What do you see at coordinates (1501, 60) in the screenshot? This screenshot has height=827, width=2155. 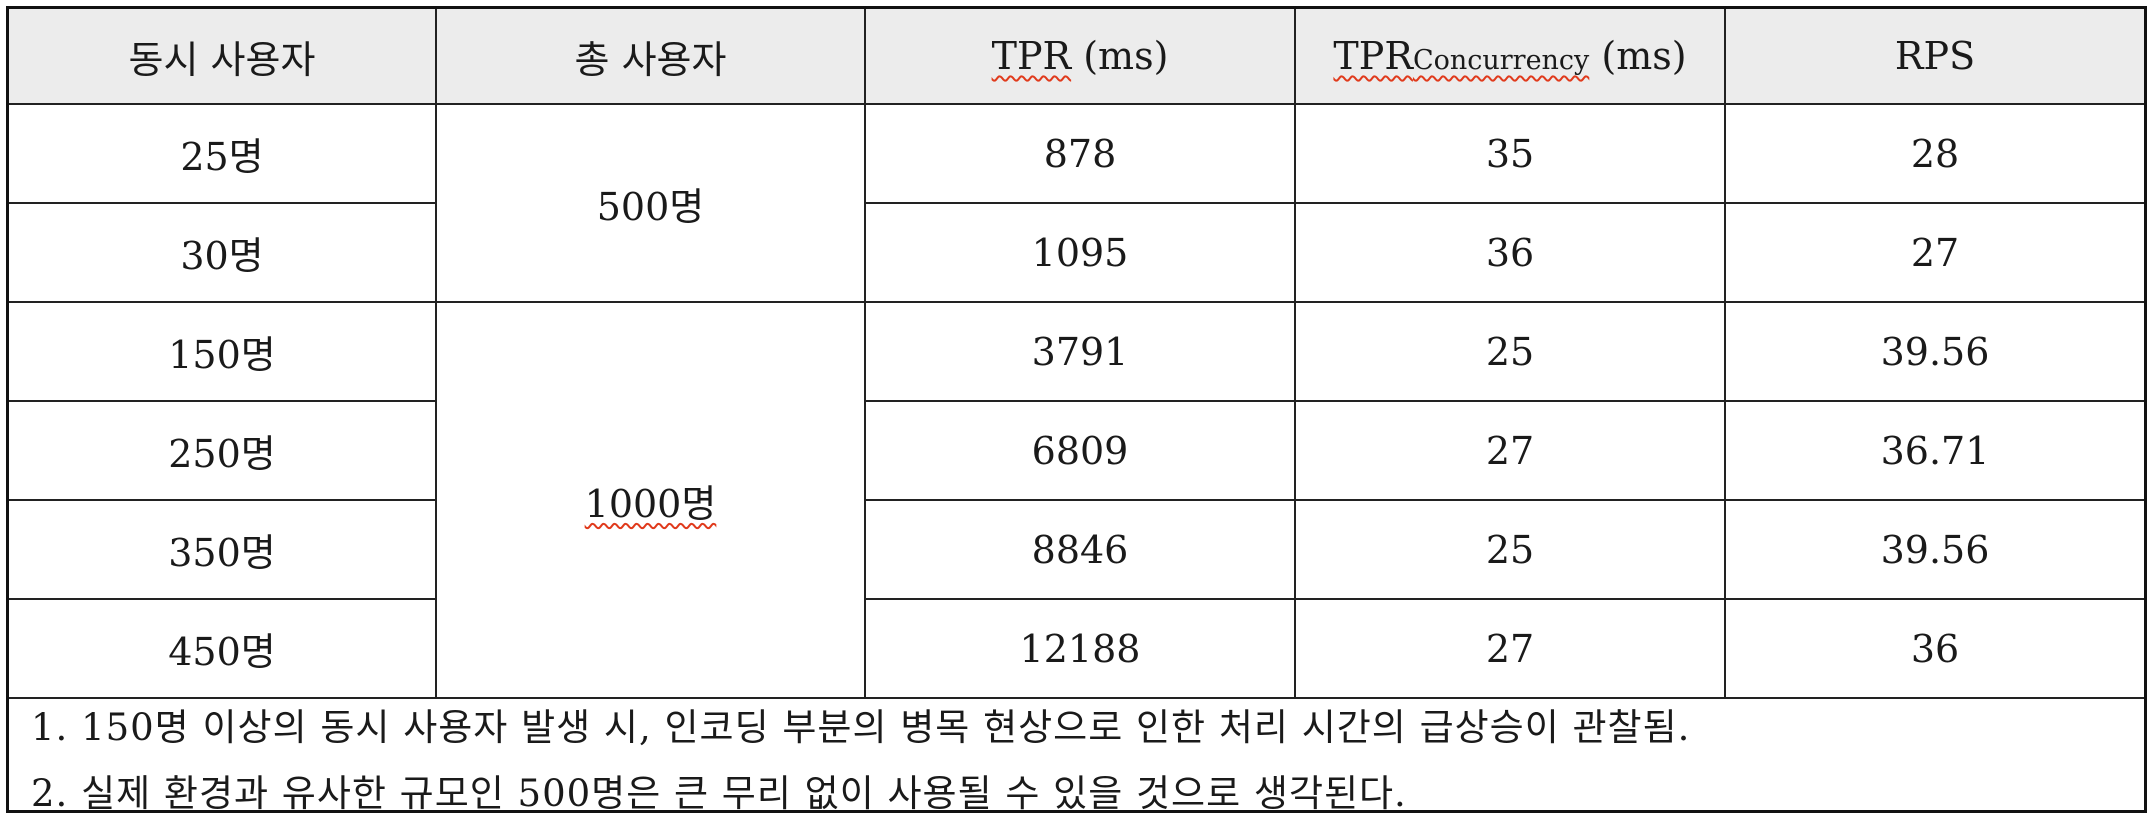 I see `tpr-concurrency-subscript: Concurrency` at bounding box center [1501, 60].